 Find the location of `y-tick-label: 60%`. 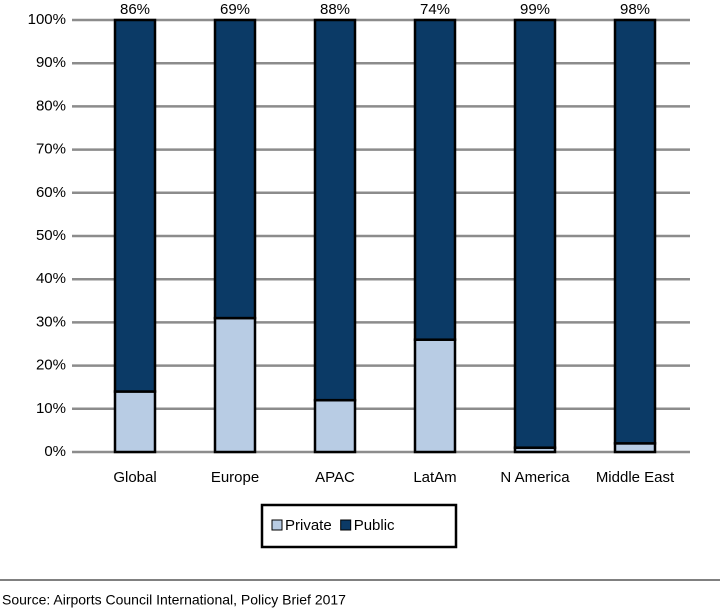

y-tick-label: 60% is located at coordinates (51, 192).